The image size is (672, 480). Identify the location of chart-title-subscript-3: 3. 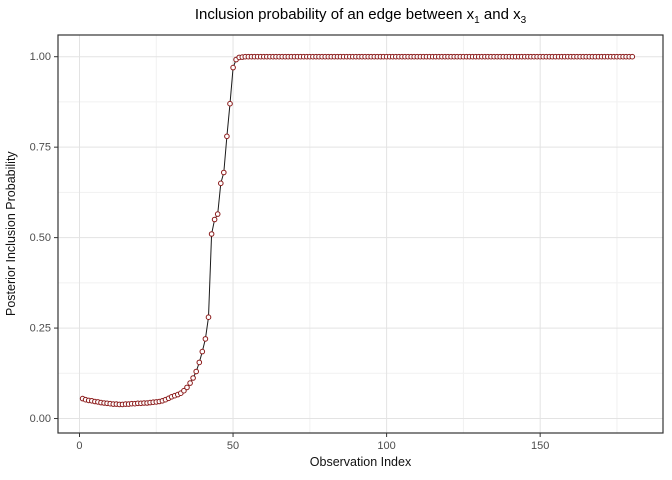
(523, 20).